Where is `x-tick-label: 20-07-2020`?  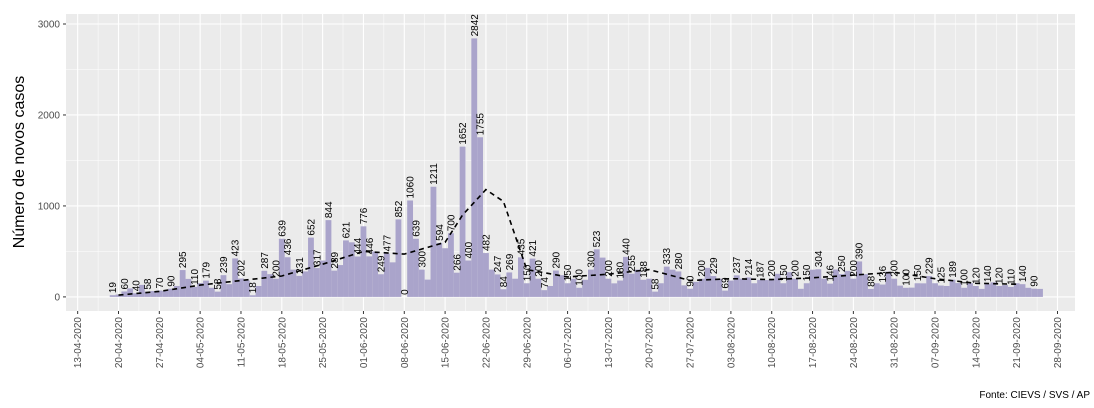
x-tick-label: 20-07-2020 is located at coordinates (650, 343).